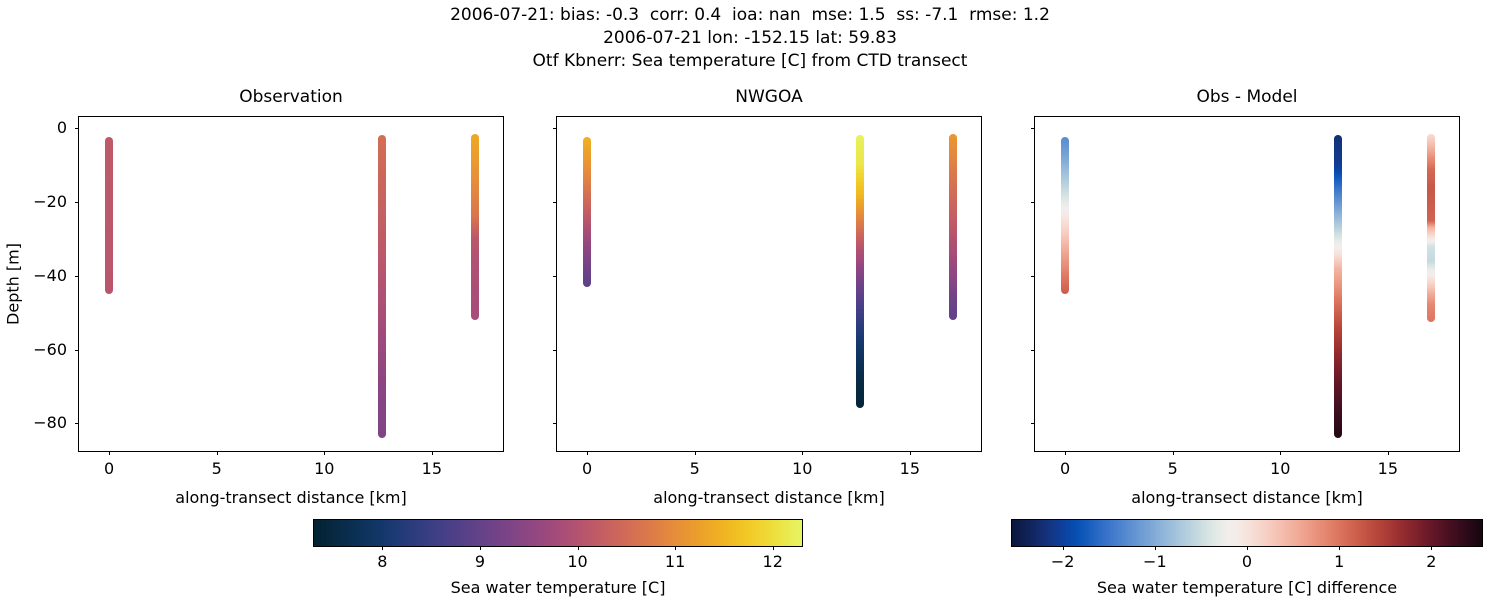 This screenshot has height=600, width=1500. Describe the element at coordinates (1431, 561) in the screenshot. I see `colorbar-tick-label: 2` at that location.